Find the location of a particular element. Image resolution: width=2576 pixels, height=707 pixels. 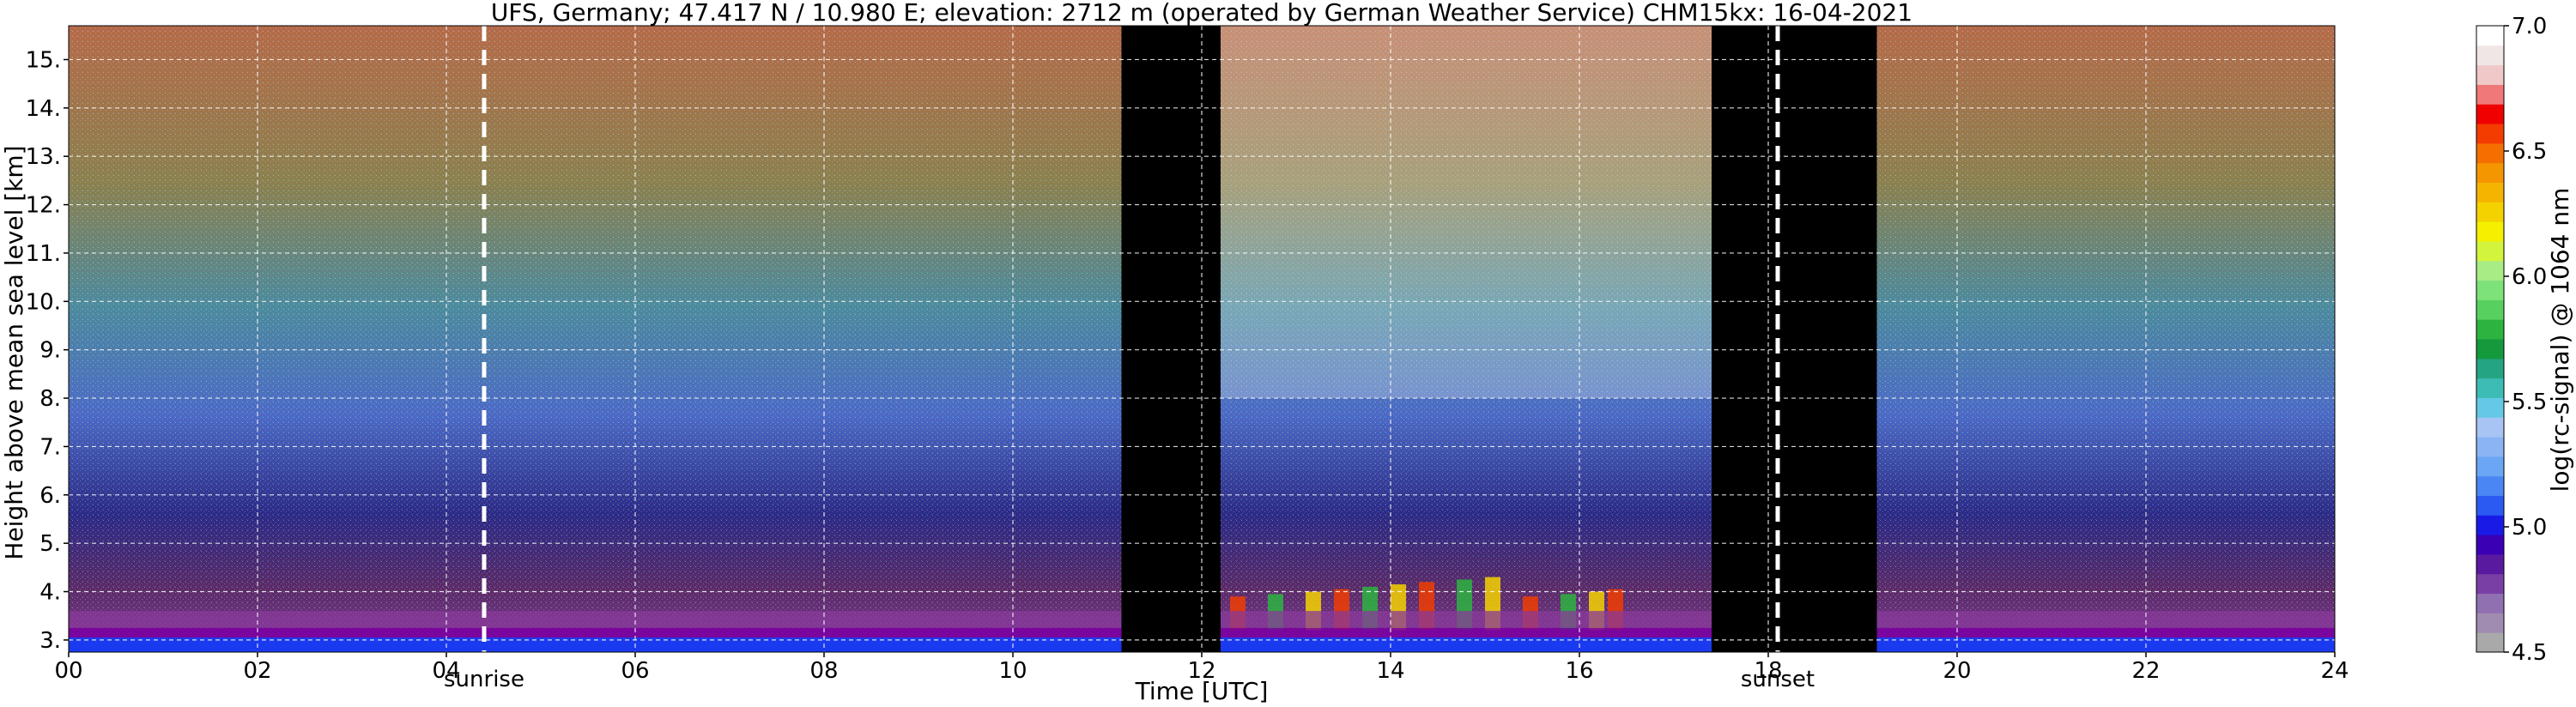

y-tick-label: 6. is located at coordinates (50, 496).